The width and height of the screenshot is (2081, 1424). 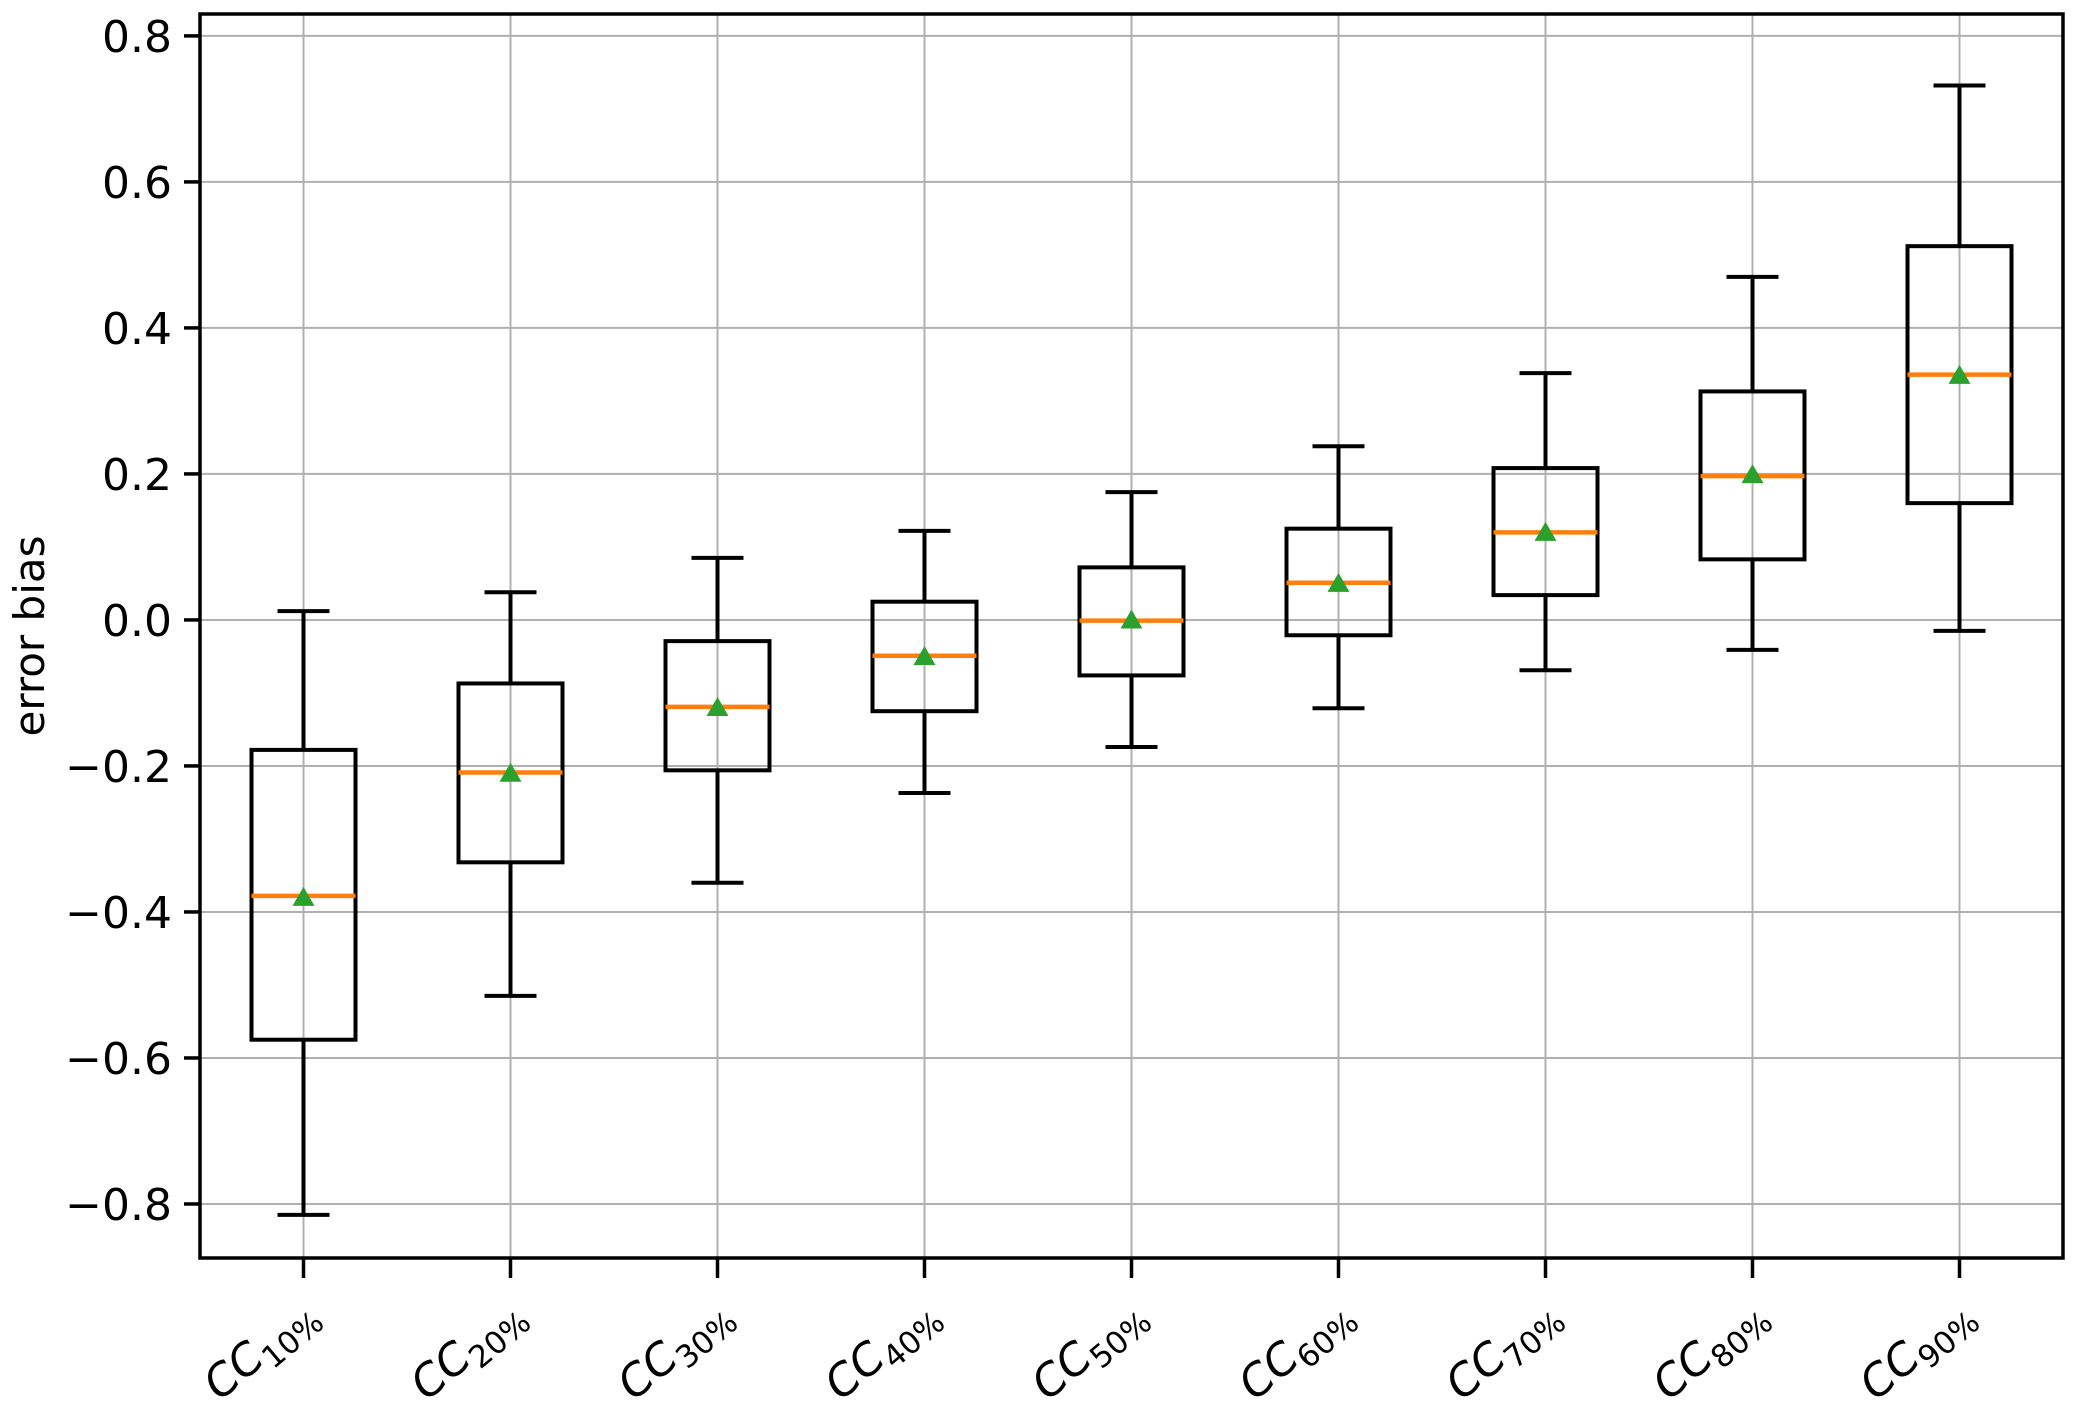 What do you see at coordinates (137, 621) in the screenshot?
I see `y-tick-label: 0.0` at bounding box center [137, 621].